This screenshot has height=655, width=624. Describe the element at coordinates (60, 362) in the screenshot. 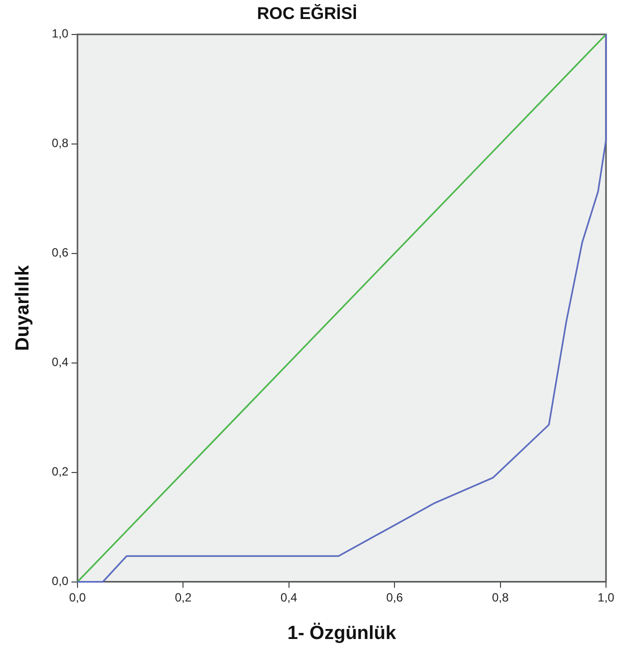

I see `y-tick-label: 0,4` at that location.